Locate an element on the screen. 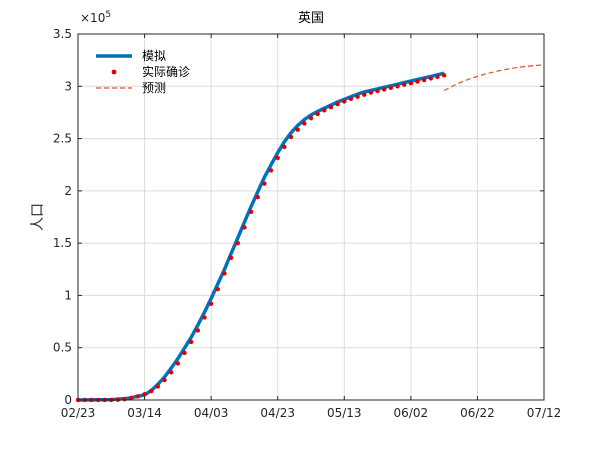  legend-label: 预测 is located at coordinates (154, 88).